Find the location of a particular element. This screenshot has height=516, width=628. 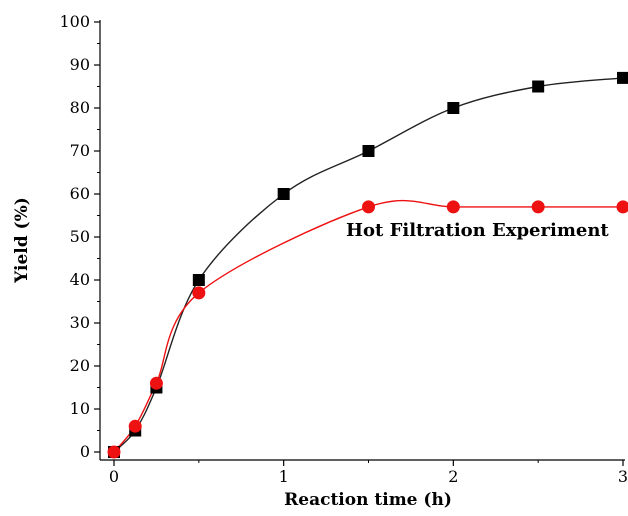

x-tick-label-2: 2 is located at coordinates (453, 476).